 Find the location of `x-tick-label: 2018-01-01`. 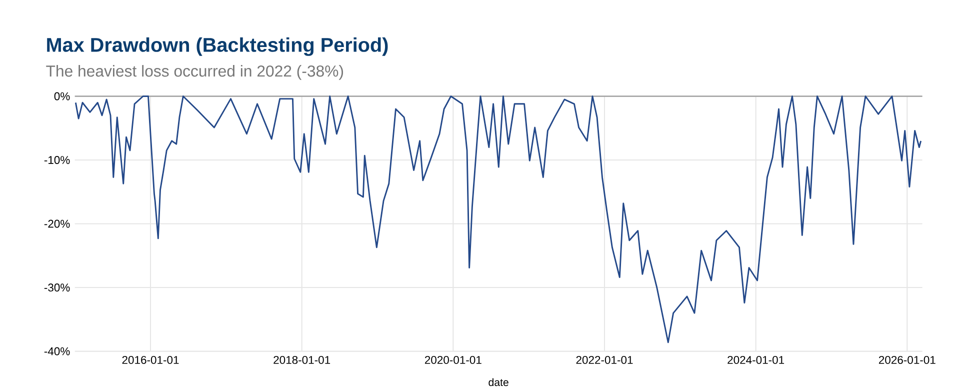

x-tick-label: 2018-01-01 is located at coordinates (302, 360).